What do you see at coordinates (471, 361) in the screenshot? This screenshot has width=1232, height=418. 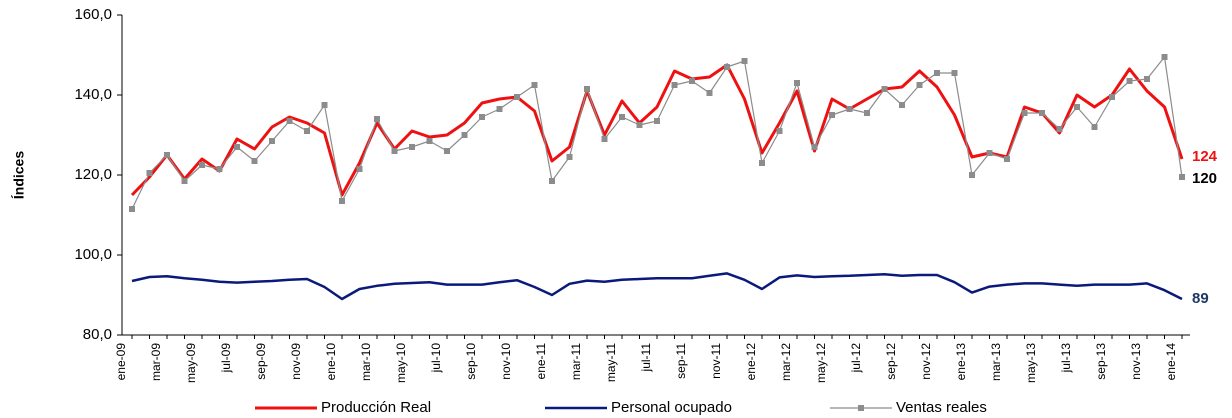 I see `x-tick-label: sep-10` at bounding box center [471, 361].